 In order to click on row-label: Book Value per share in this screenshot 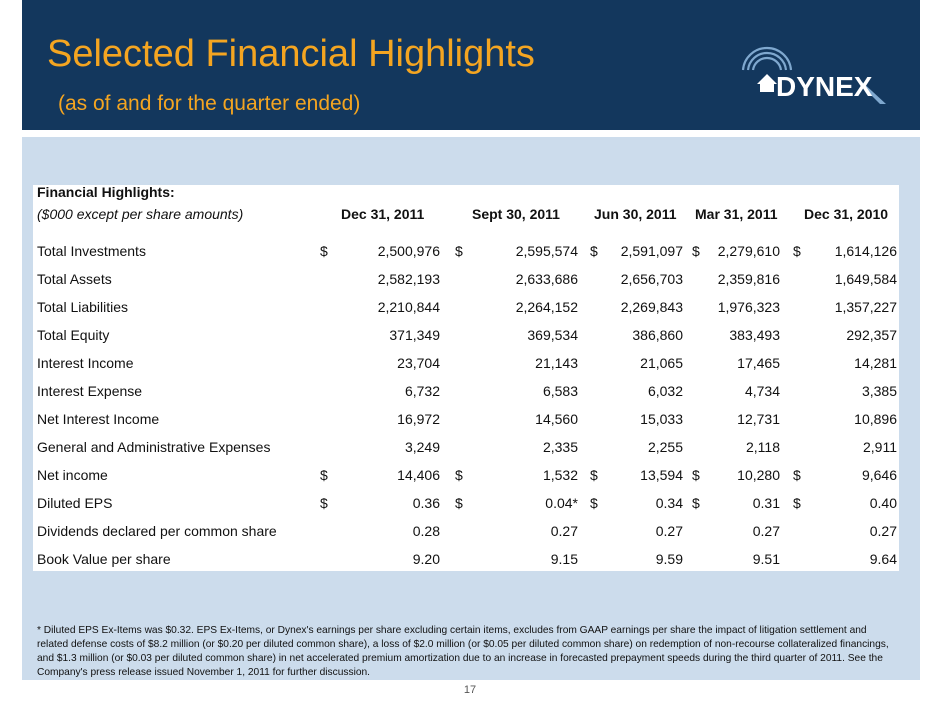, I will do `click(104, 559)`.